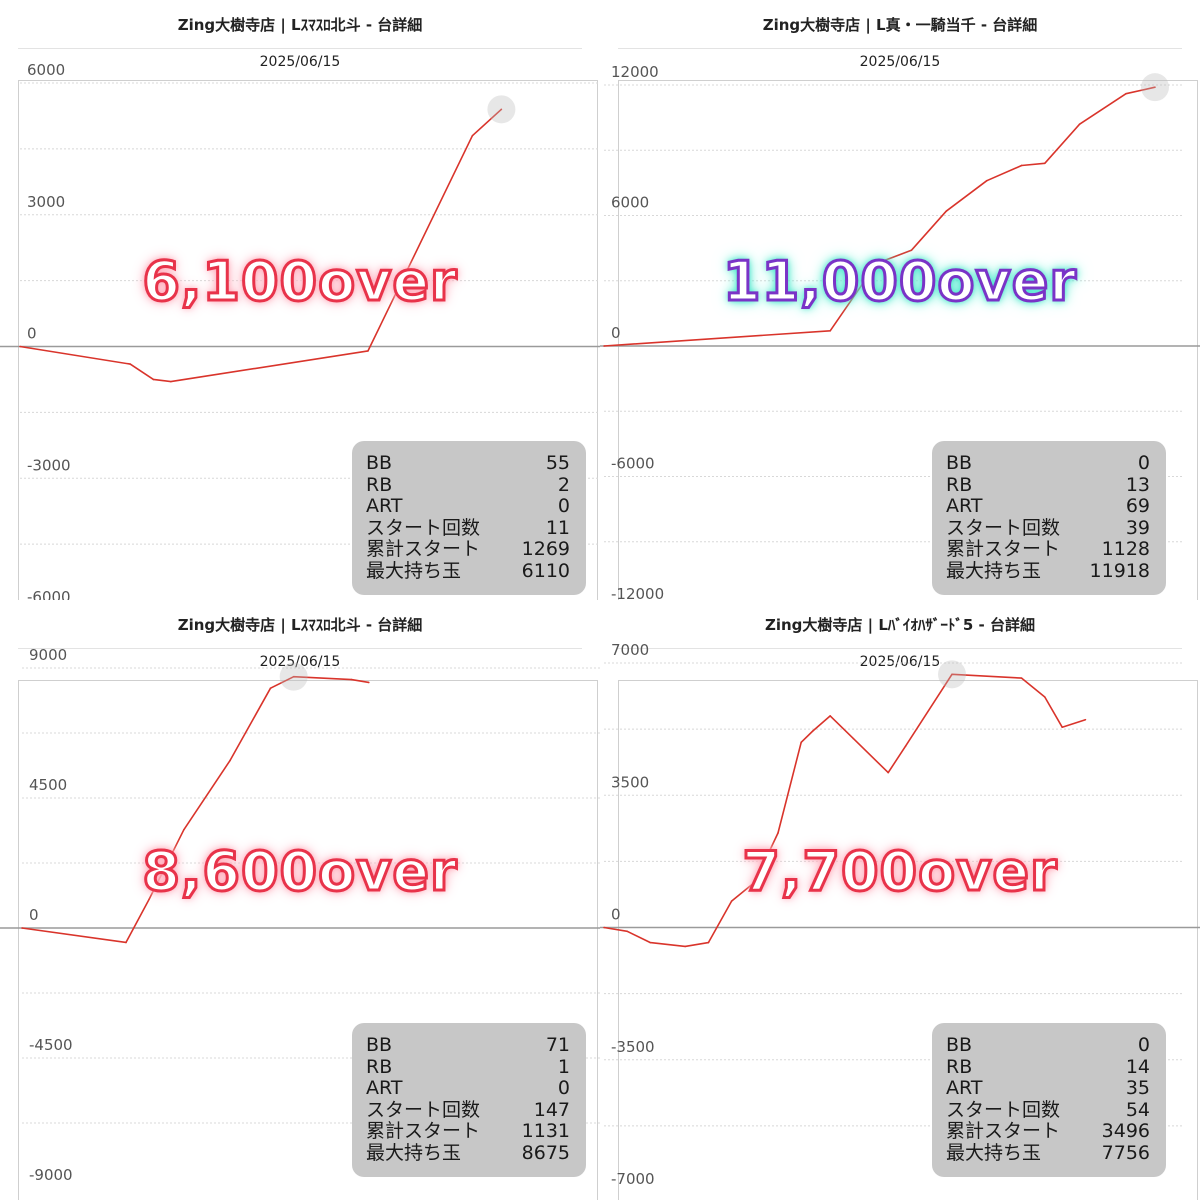 The image size is (1200, 1200). I want to click on stat-value: 1269, so click(545, 549).